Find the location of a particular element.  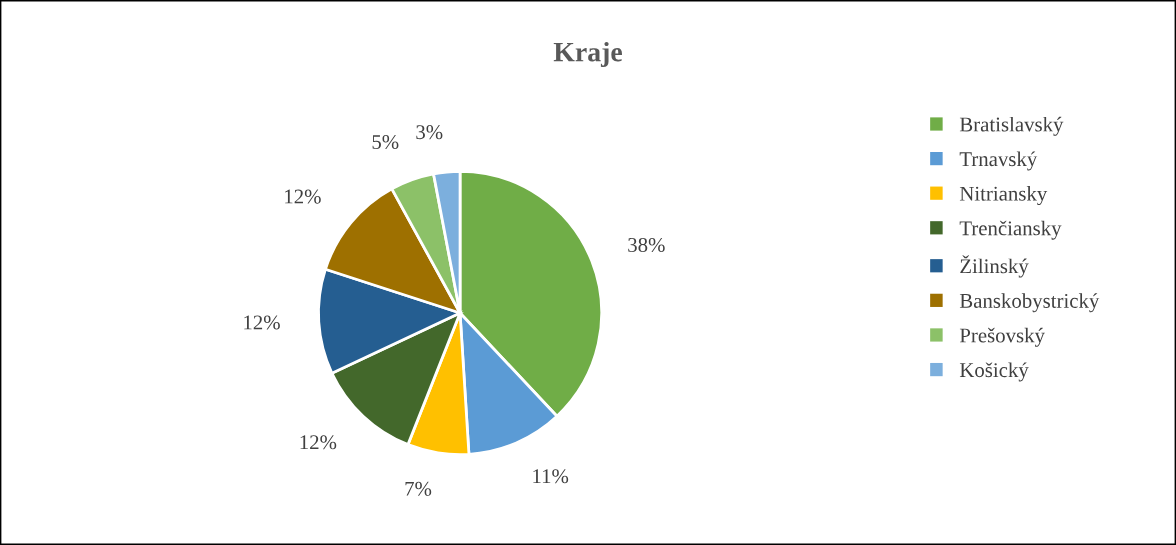

legend-label: Prešovský is located at coordinates (1002, 337).